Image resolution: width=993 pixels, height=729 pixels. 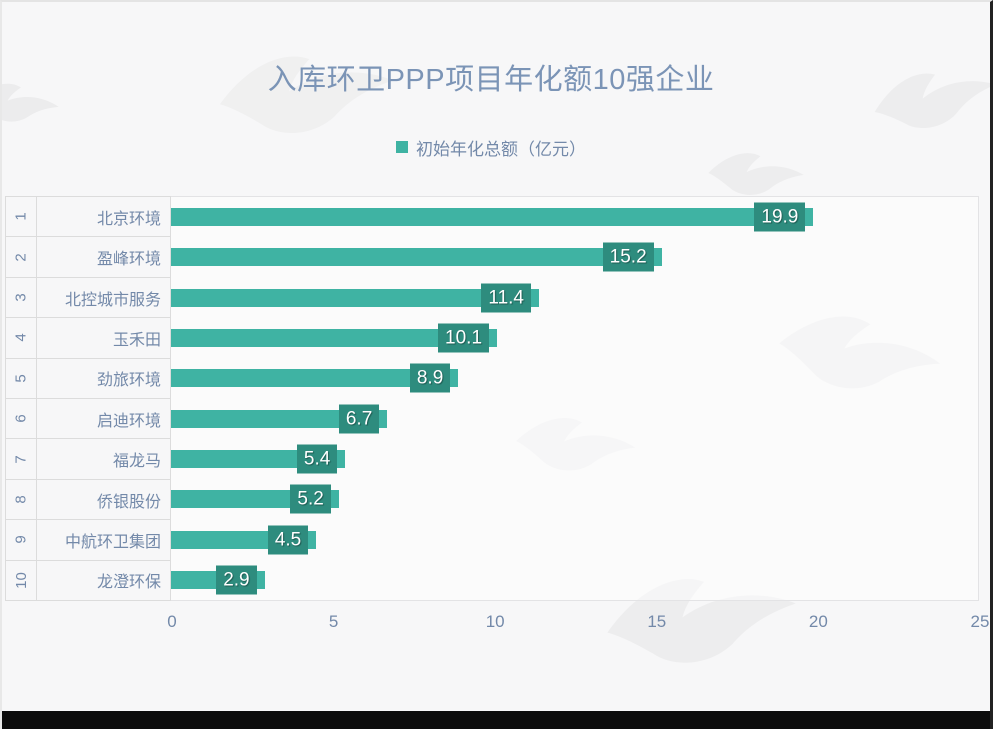 I want to click on chart-title: 入库环卫PPP项目年化额10强企业, so click(x=491, y=80).